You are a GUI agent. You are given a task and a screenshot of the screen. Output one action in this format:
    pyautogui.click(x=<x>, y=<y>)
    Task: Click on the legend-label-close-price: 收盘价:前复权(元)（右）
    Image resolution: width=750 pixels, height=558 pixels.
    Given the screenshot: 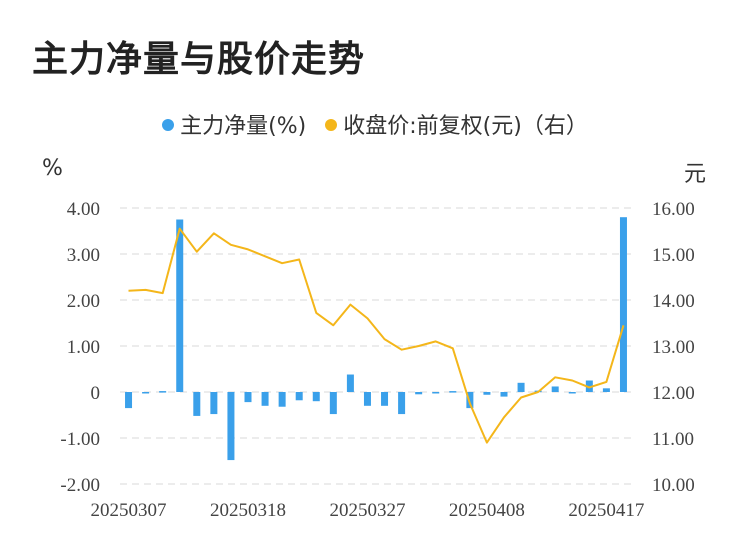 What is the action you would take?
    pyautogui.click(x=465, y=126)
    